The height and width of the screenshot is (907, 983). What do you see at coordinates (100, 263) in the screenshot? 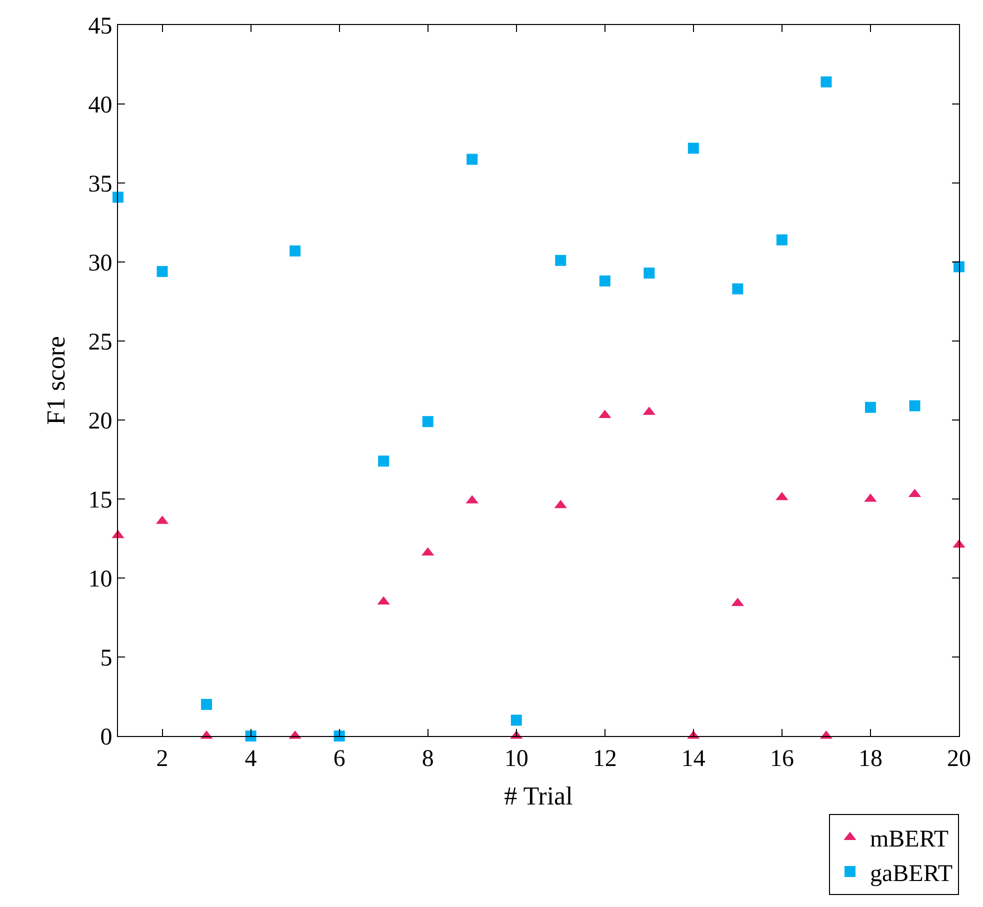
I see `y-tick-label: 30` at bounding box center [100, 263].